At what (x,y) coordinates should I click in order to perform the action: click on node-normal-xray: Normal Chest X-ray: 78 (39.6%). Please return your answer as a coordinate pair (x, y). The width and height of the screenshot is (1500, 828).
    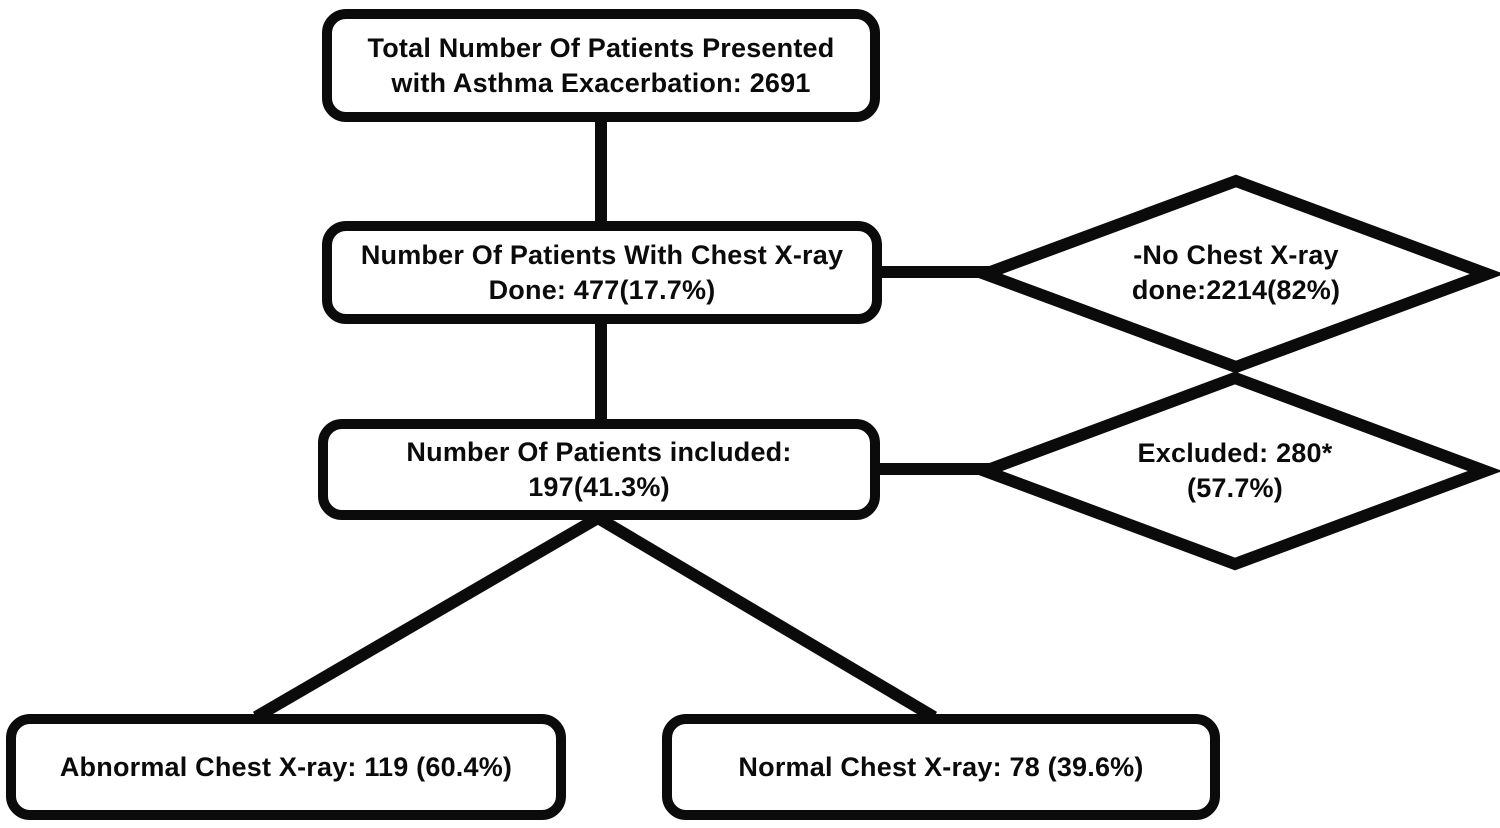
    Looking at the image, I should click on (941, 767).